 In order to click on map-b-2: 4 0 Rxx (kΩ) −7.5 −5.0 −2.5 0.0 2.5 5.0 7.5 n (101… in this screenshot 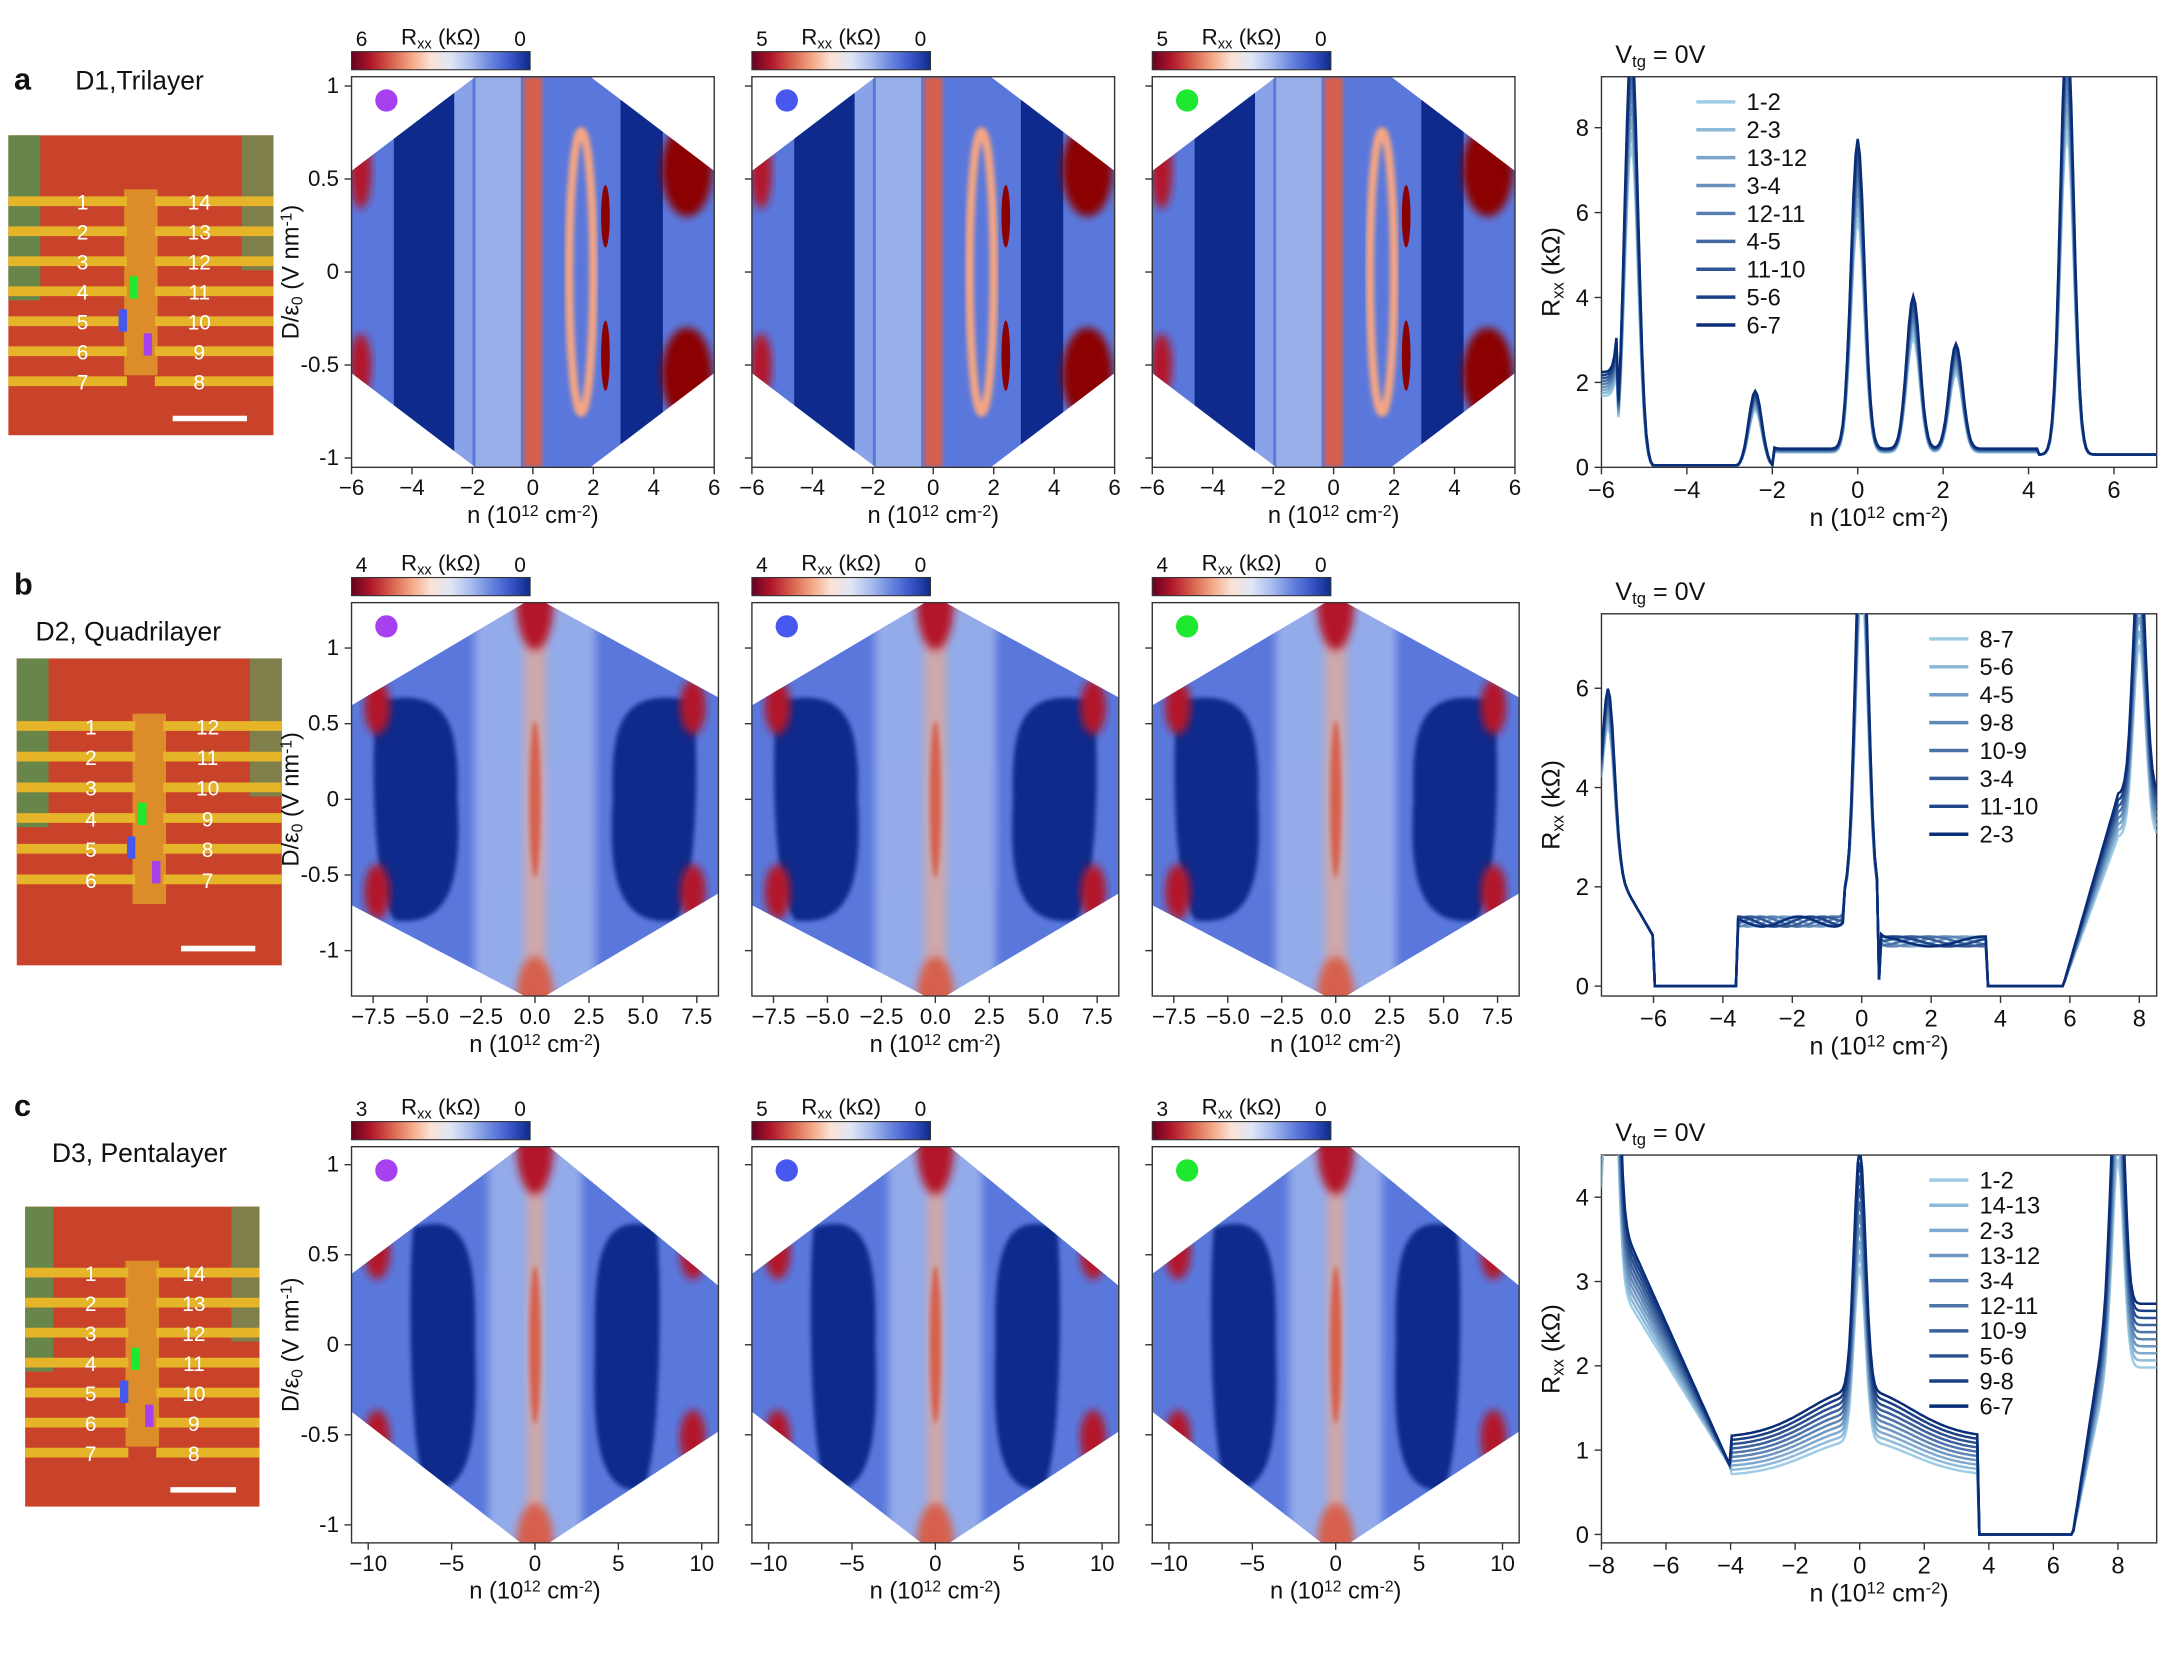, I will do `click(932, 804)`.